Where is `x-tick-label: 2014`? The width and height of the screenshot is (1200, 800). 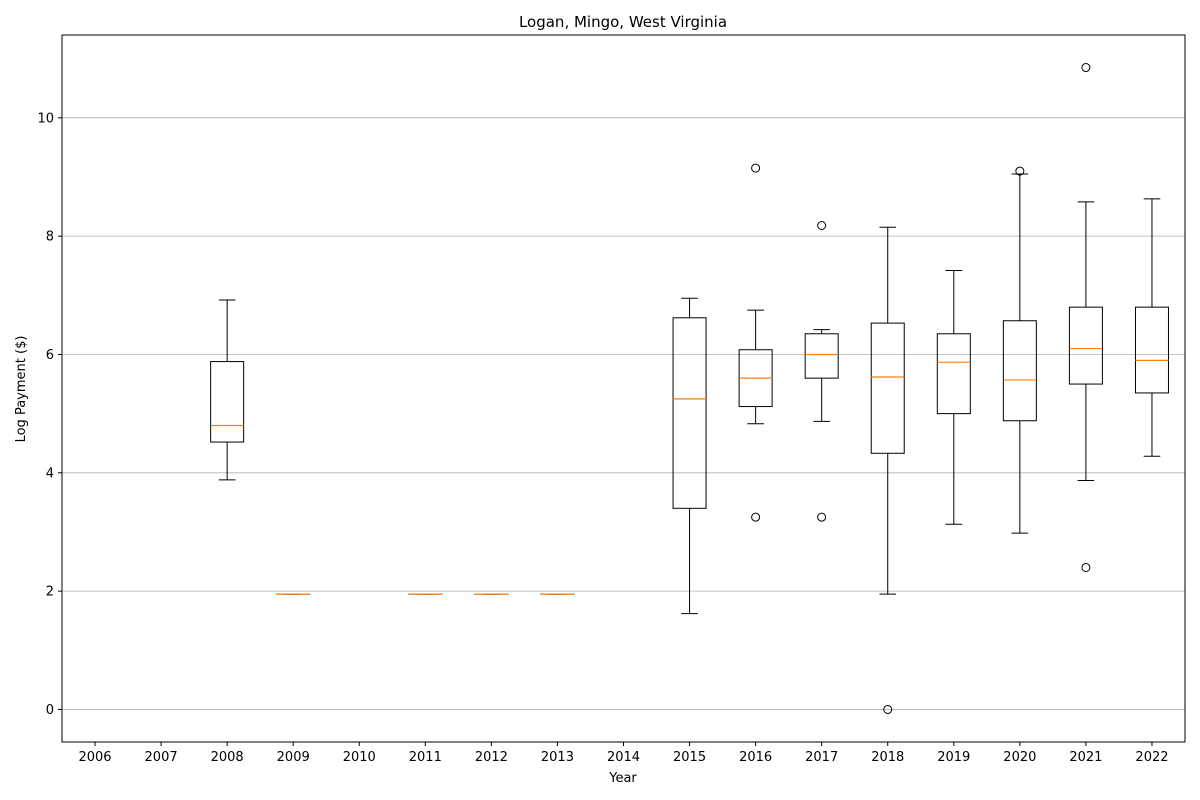
x-tick-label: 2014 is located at coordinates (623, 757).